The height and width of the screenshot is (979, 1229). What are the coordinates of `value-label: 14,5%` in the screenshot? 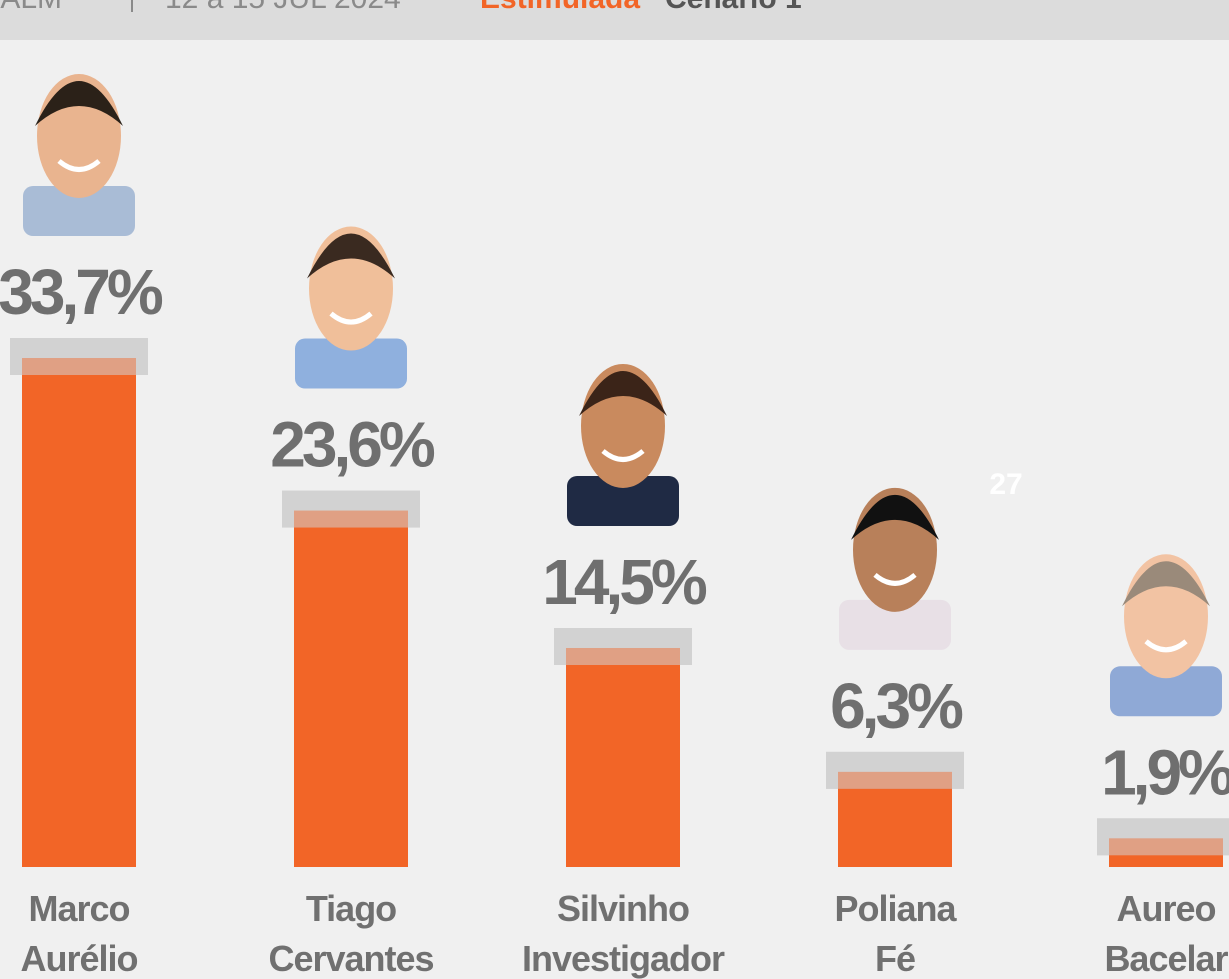 It's located at (624, 582).